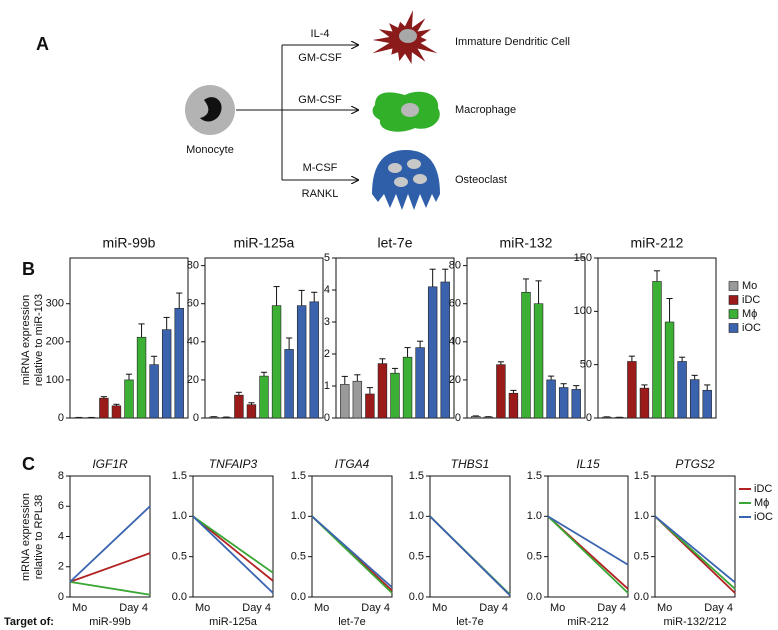  Describe the element at coordinates (55, 304) in the screenshot. I see `y-tick-label: 300` at that location.